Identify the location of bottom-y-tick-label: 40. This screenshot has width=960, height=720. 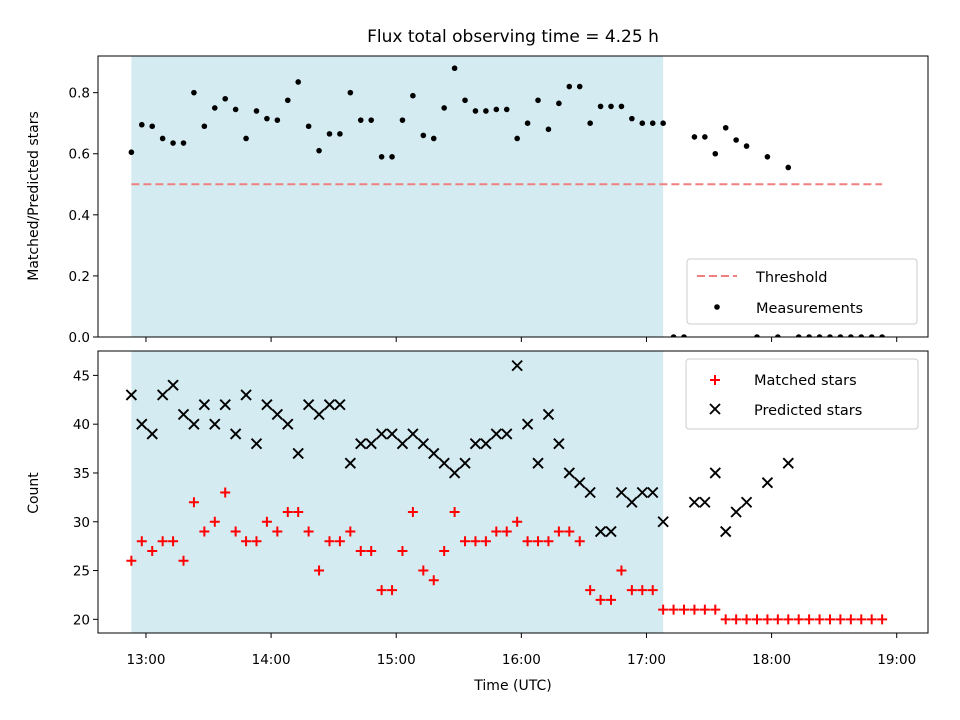
(81, 425).